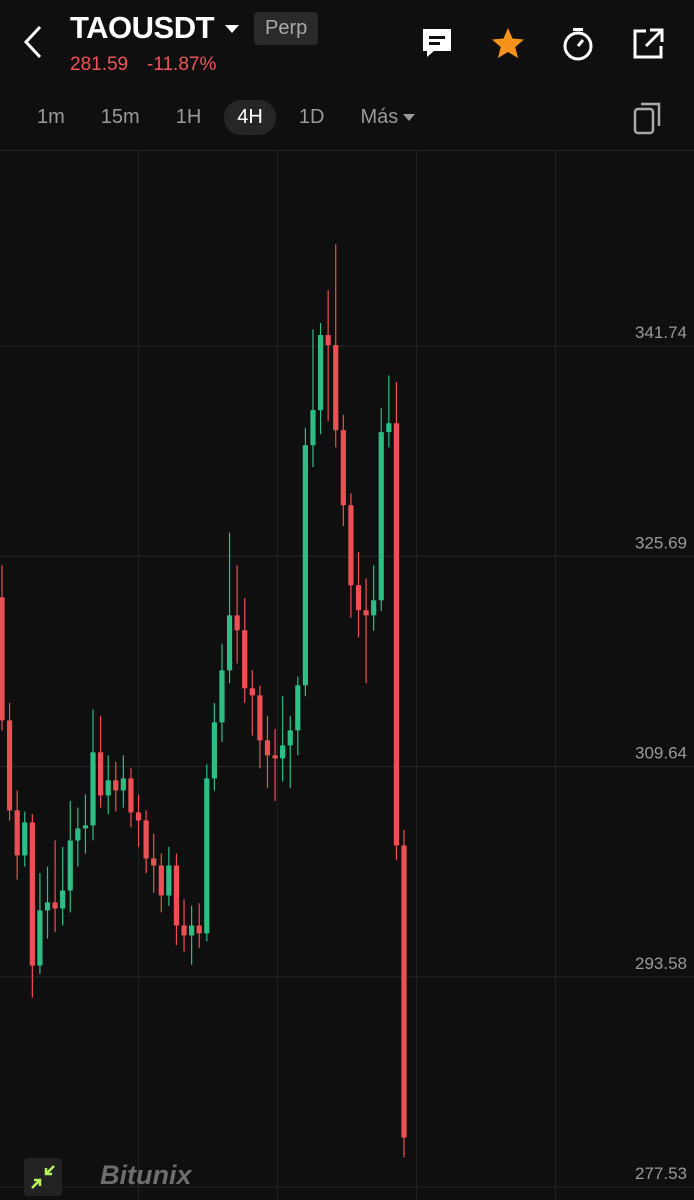 The image size is (694, 1200). I want to click on y-tick-label: 293.58, so click(661, 963).